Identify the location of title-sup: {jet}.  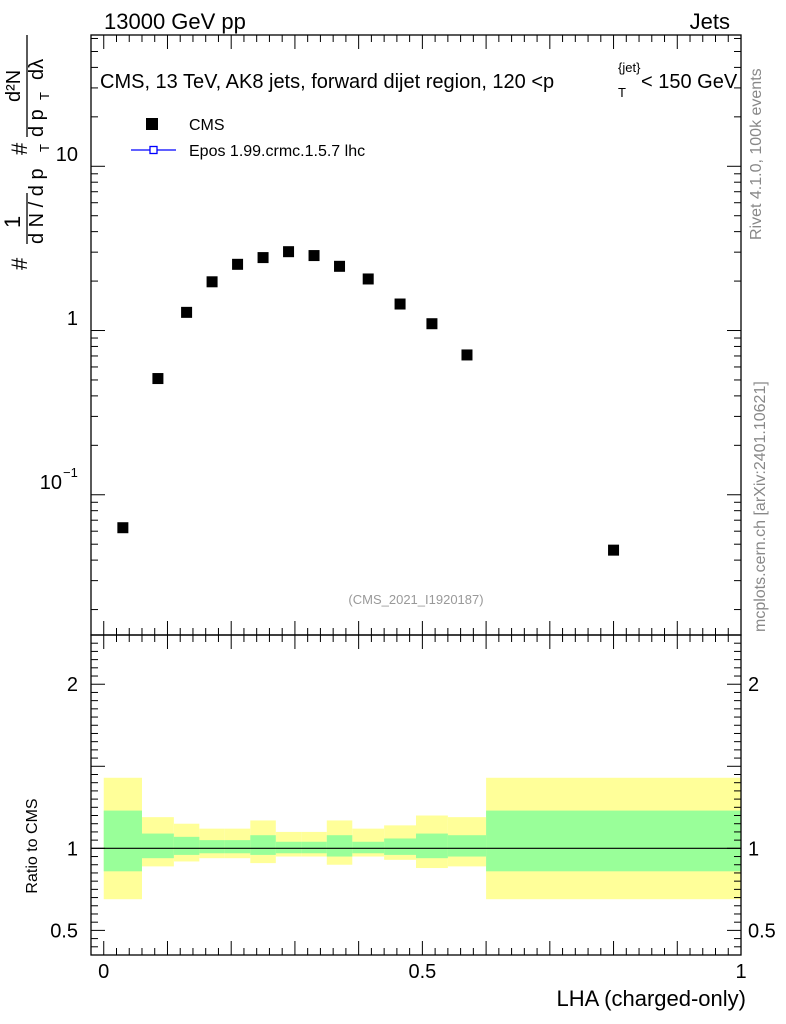
(629, 67).